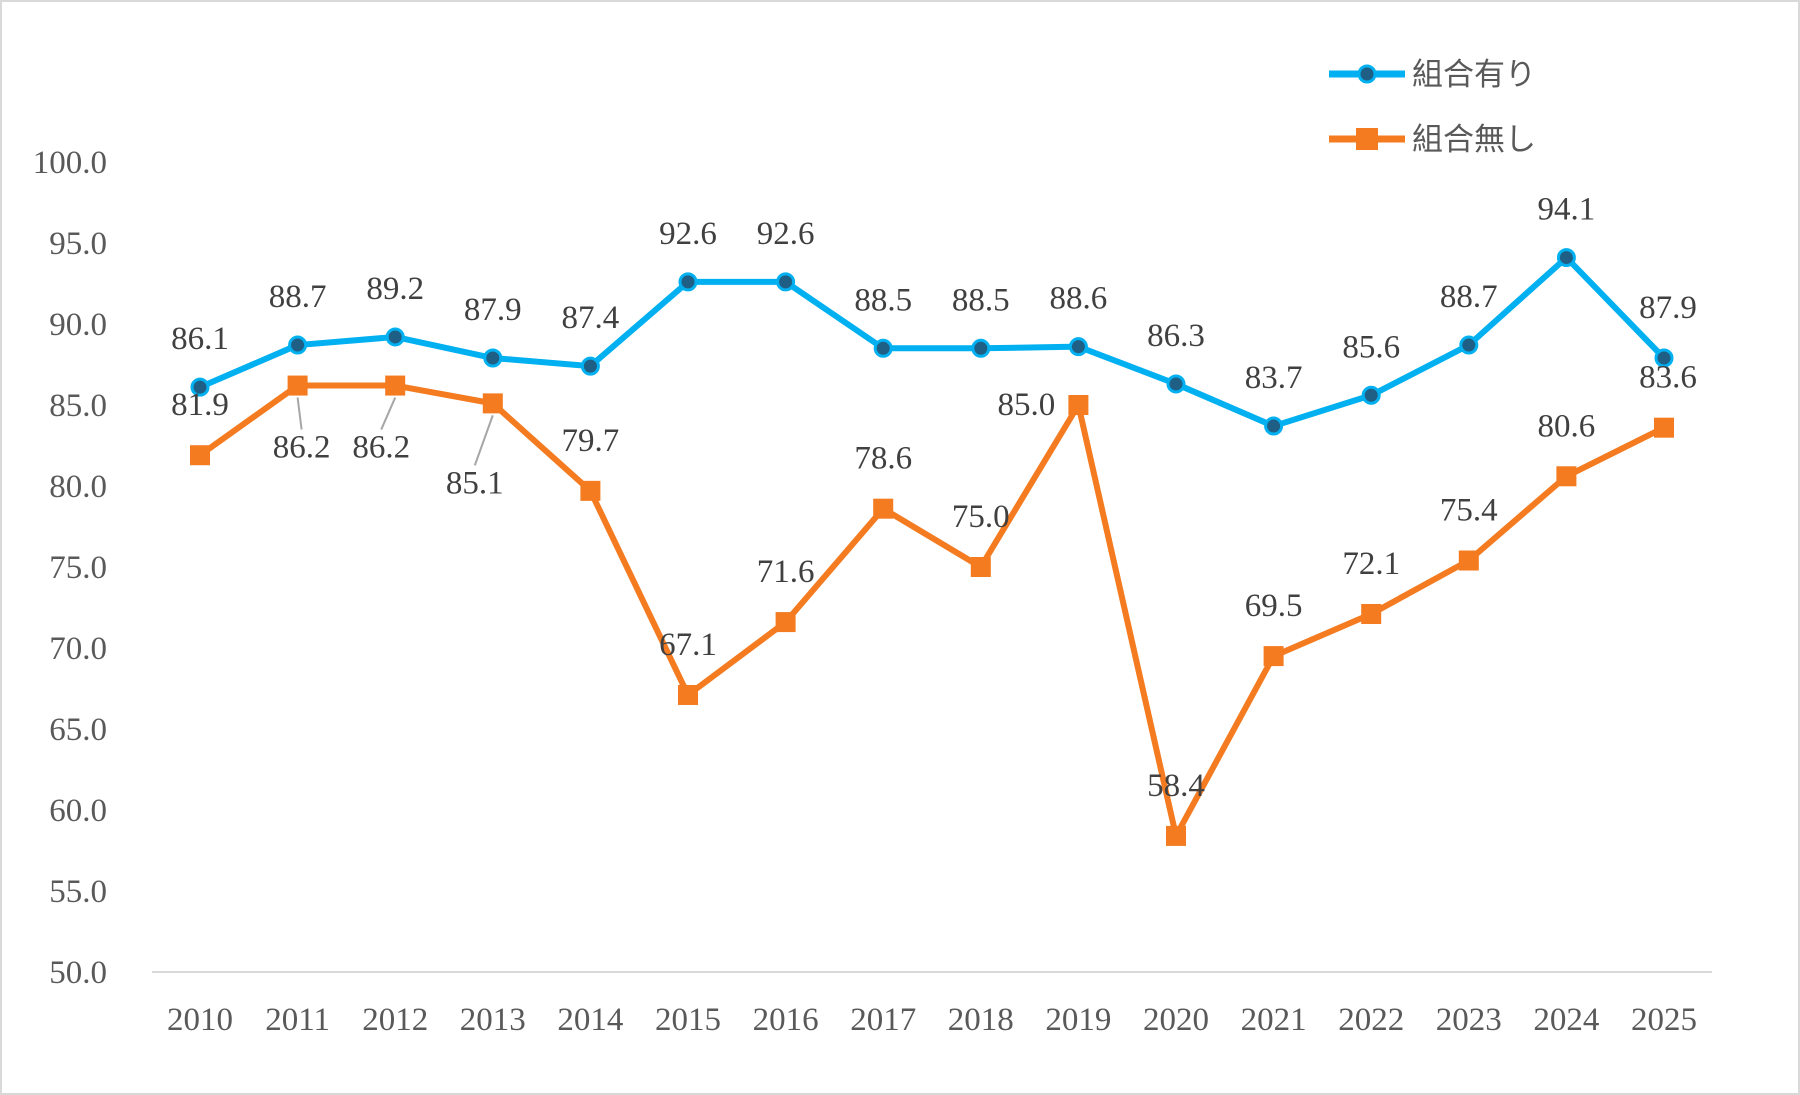 The image size is (1800, 1095). Describe the element at coordinates (1566, 1020) in the screenshot. I see `x-tick-label: 2024` at that location.